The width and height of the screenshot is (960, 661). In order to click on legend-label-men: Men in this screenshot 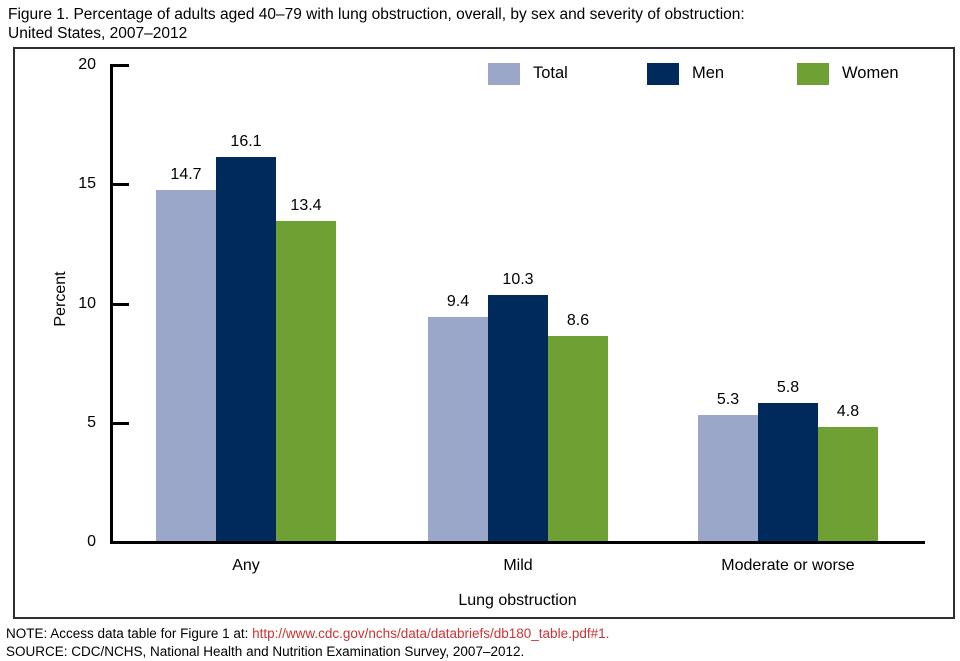, I will do `click(708, 73)`.